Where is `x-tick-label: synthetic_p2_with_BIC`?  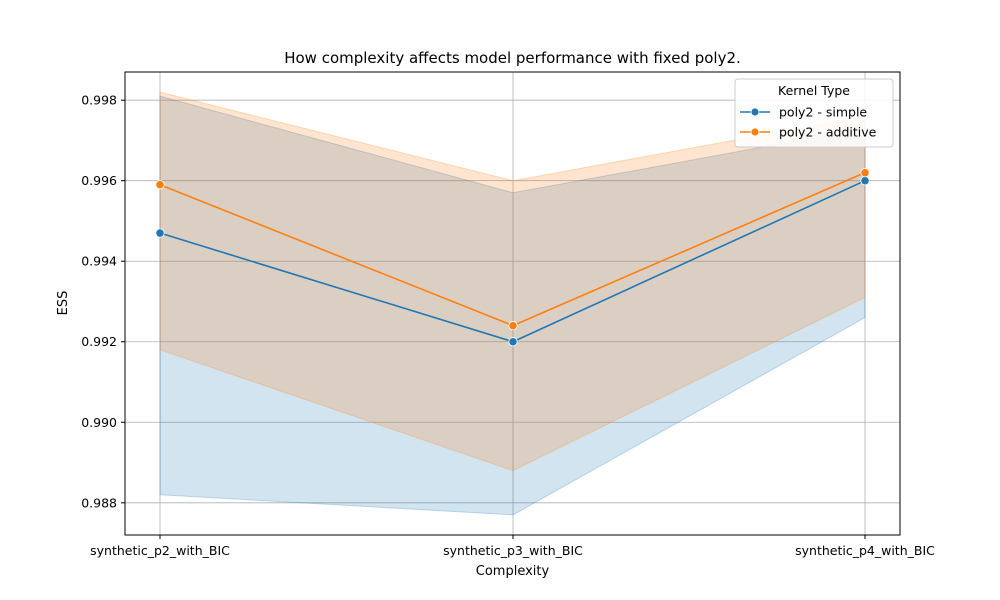 x-tick-label: synthetic_p2_with_BIC is located at coordinates (160, 550).